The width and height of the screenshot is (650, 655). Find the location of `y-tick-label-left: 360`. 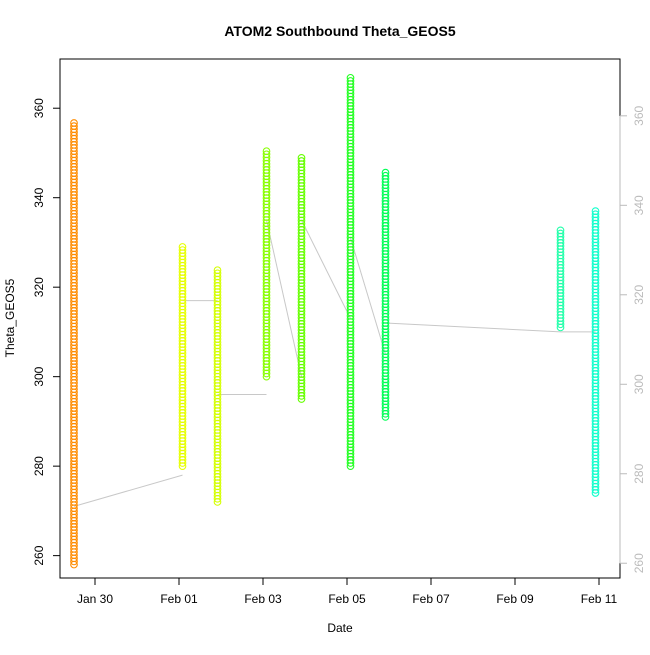

y-tick-label-left: 360 is located at coordinates (39, 108).